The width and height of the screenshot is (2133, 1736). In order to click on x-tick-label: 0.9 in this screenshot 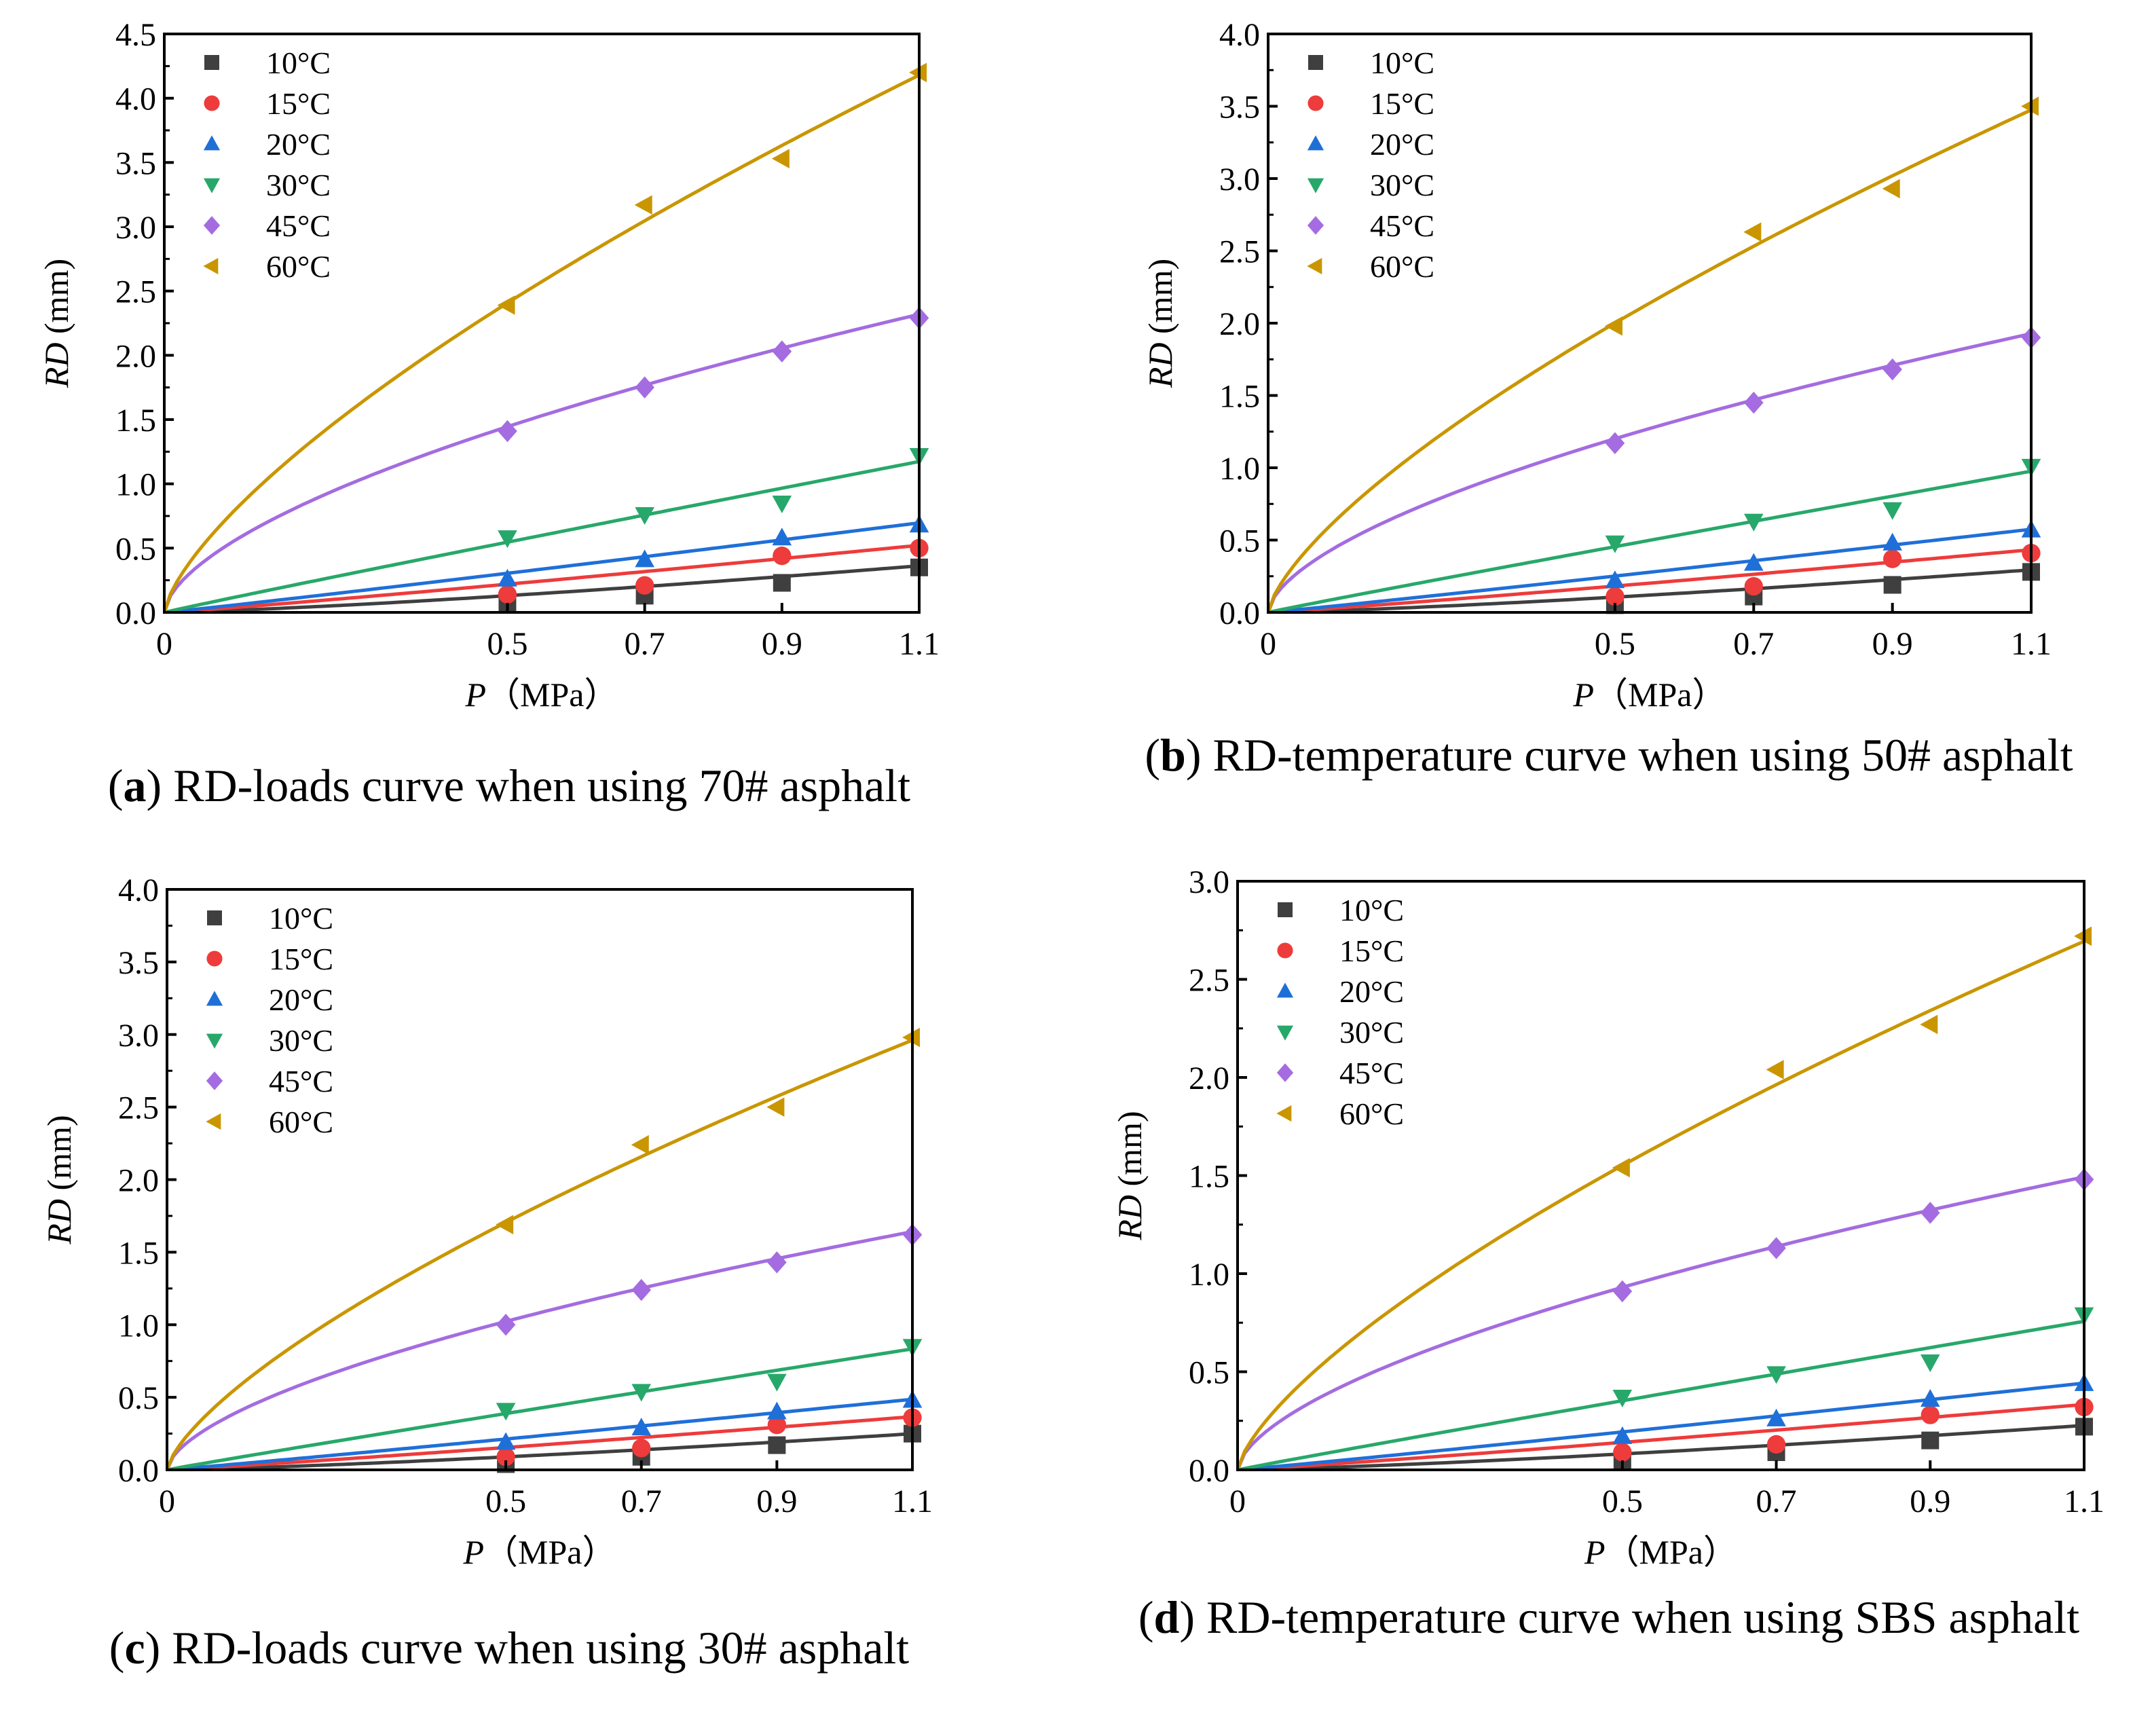, I will do `click(1892, 644)`.